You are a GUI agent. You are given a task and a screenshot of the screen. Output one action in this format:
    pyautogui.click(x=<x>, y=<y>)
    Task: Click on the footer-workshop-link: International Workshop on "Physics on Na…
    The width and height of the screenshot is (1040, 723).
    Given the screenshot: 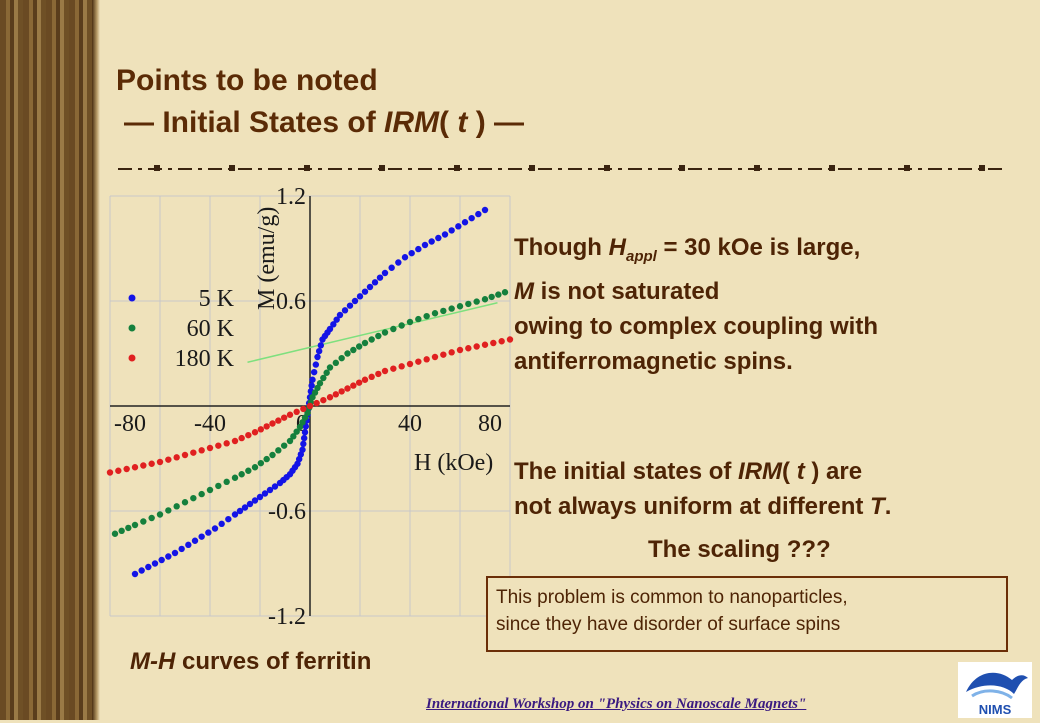 What is the action you would take?
    pyautogui.click(x=616, y=704)
    